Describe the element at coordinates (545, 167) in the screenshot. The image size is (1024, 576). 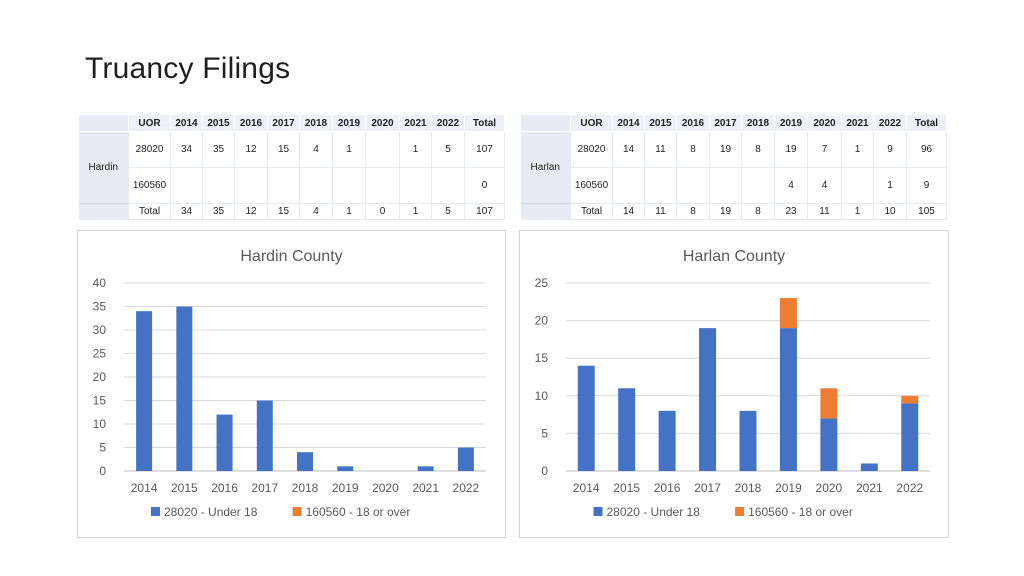
I see `county-label-cell: Harlan` at that location.